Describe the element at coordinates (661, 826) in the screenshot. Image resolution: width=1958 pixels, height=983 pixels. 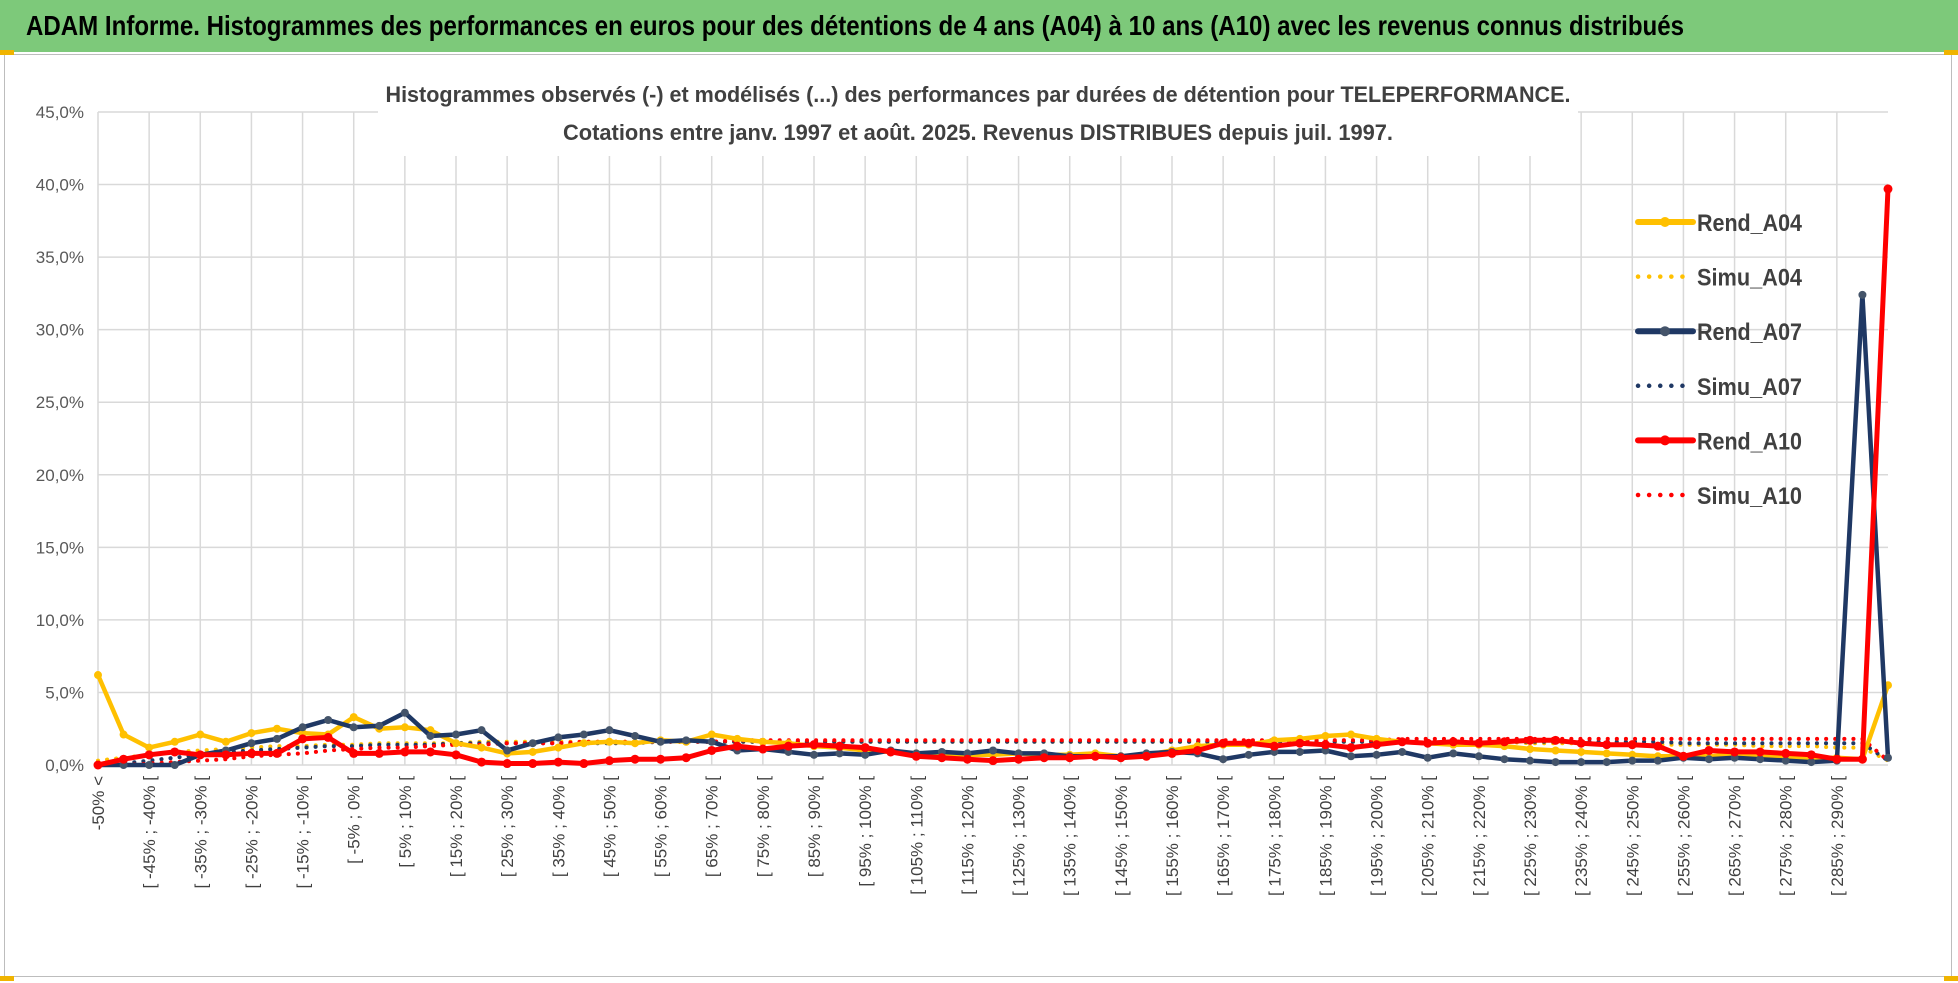
I see `x-tick-label: [ 55% ; 60% [` at that location.